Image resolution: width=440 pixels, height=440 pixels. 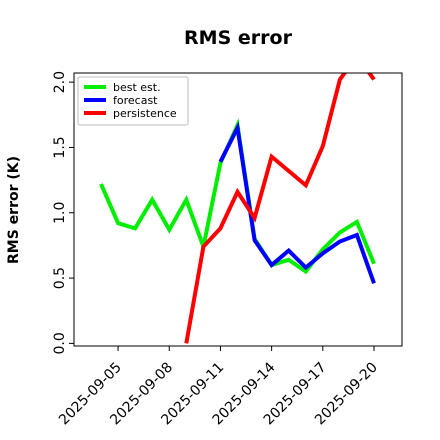 What do you see at coordinates (60, 213) in the screenshot?
I see `y-tick-label: 1.0` at bounding box center [60, 213].